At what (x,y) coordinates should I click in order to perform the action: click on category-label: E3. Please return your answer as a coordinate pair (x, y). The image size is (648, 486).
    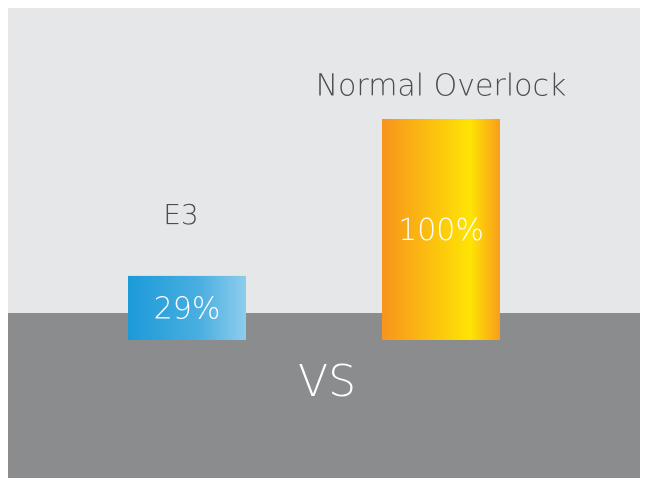
    Looking at the image, I should click on (181, 214).